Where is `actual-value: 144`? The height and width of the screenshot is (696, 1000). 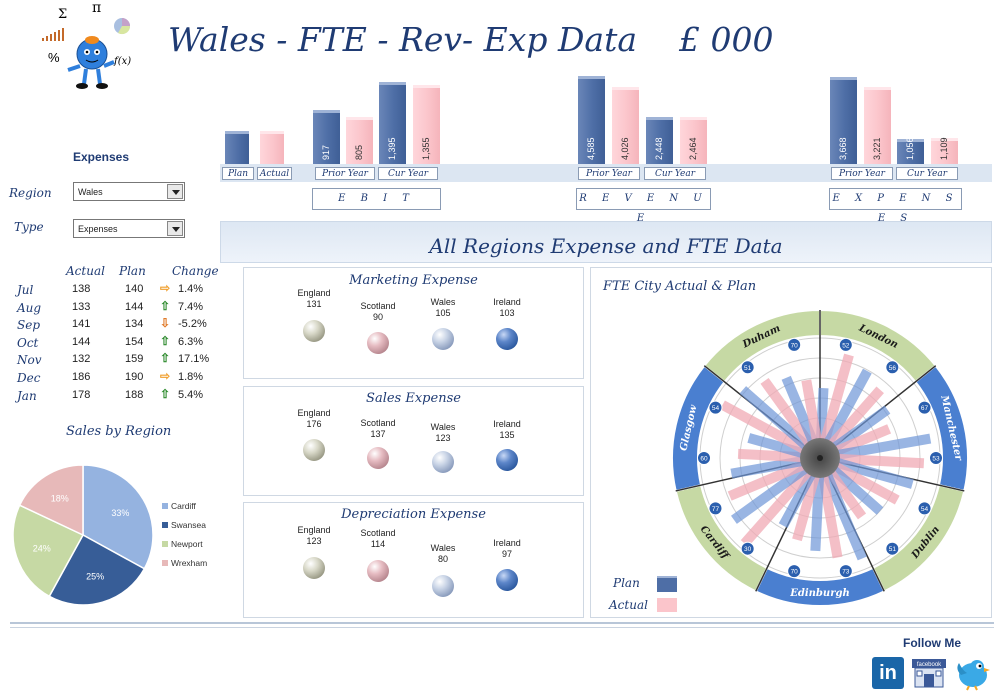
actual-value: 144 is located at coordinates (81, 341).